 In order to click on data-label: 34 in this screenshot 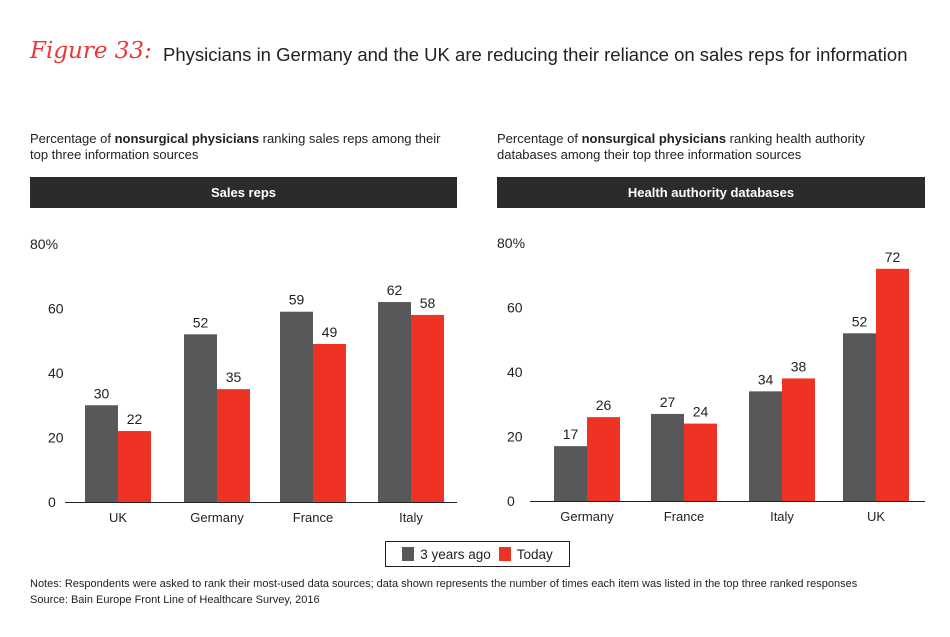, I will do `click(766, 379)`.